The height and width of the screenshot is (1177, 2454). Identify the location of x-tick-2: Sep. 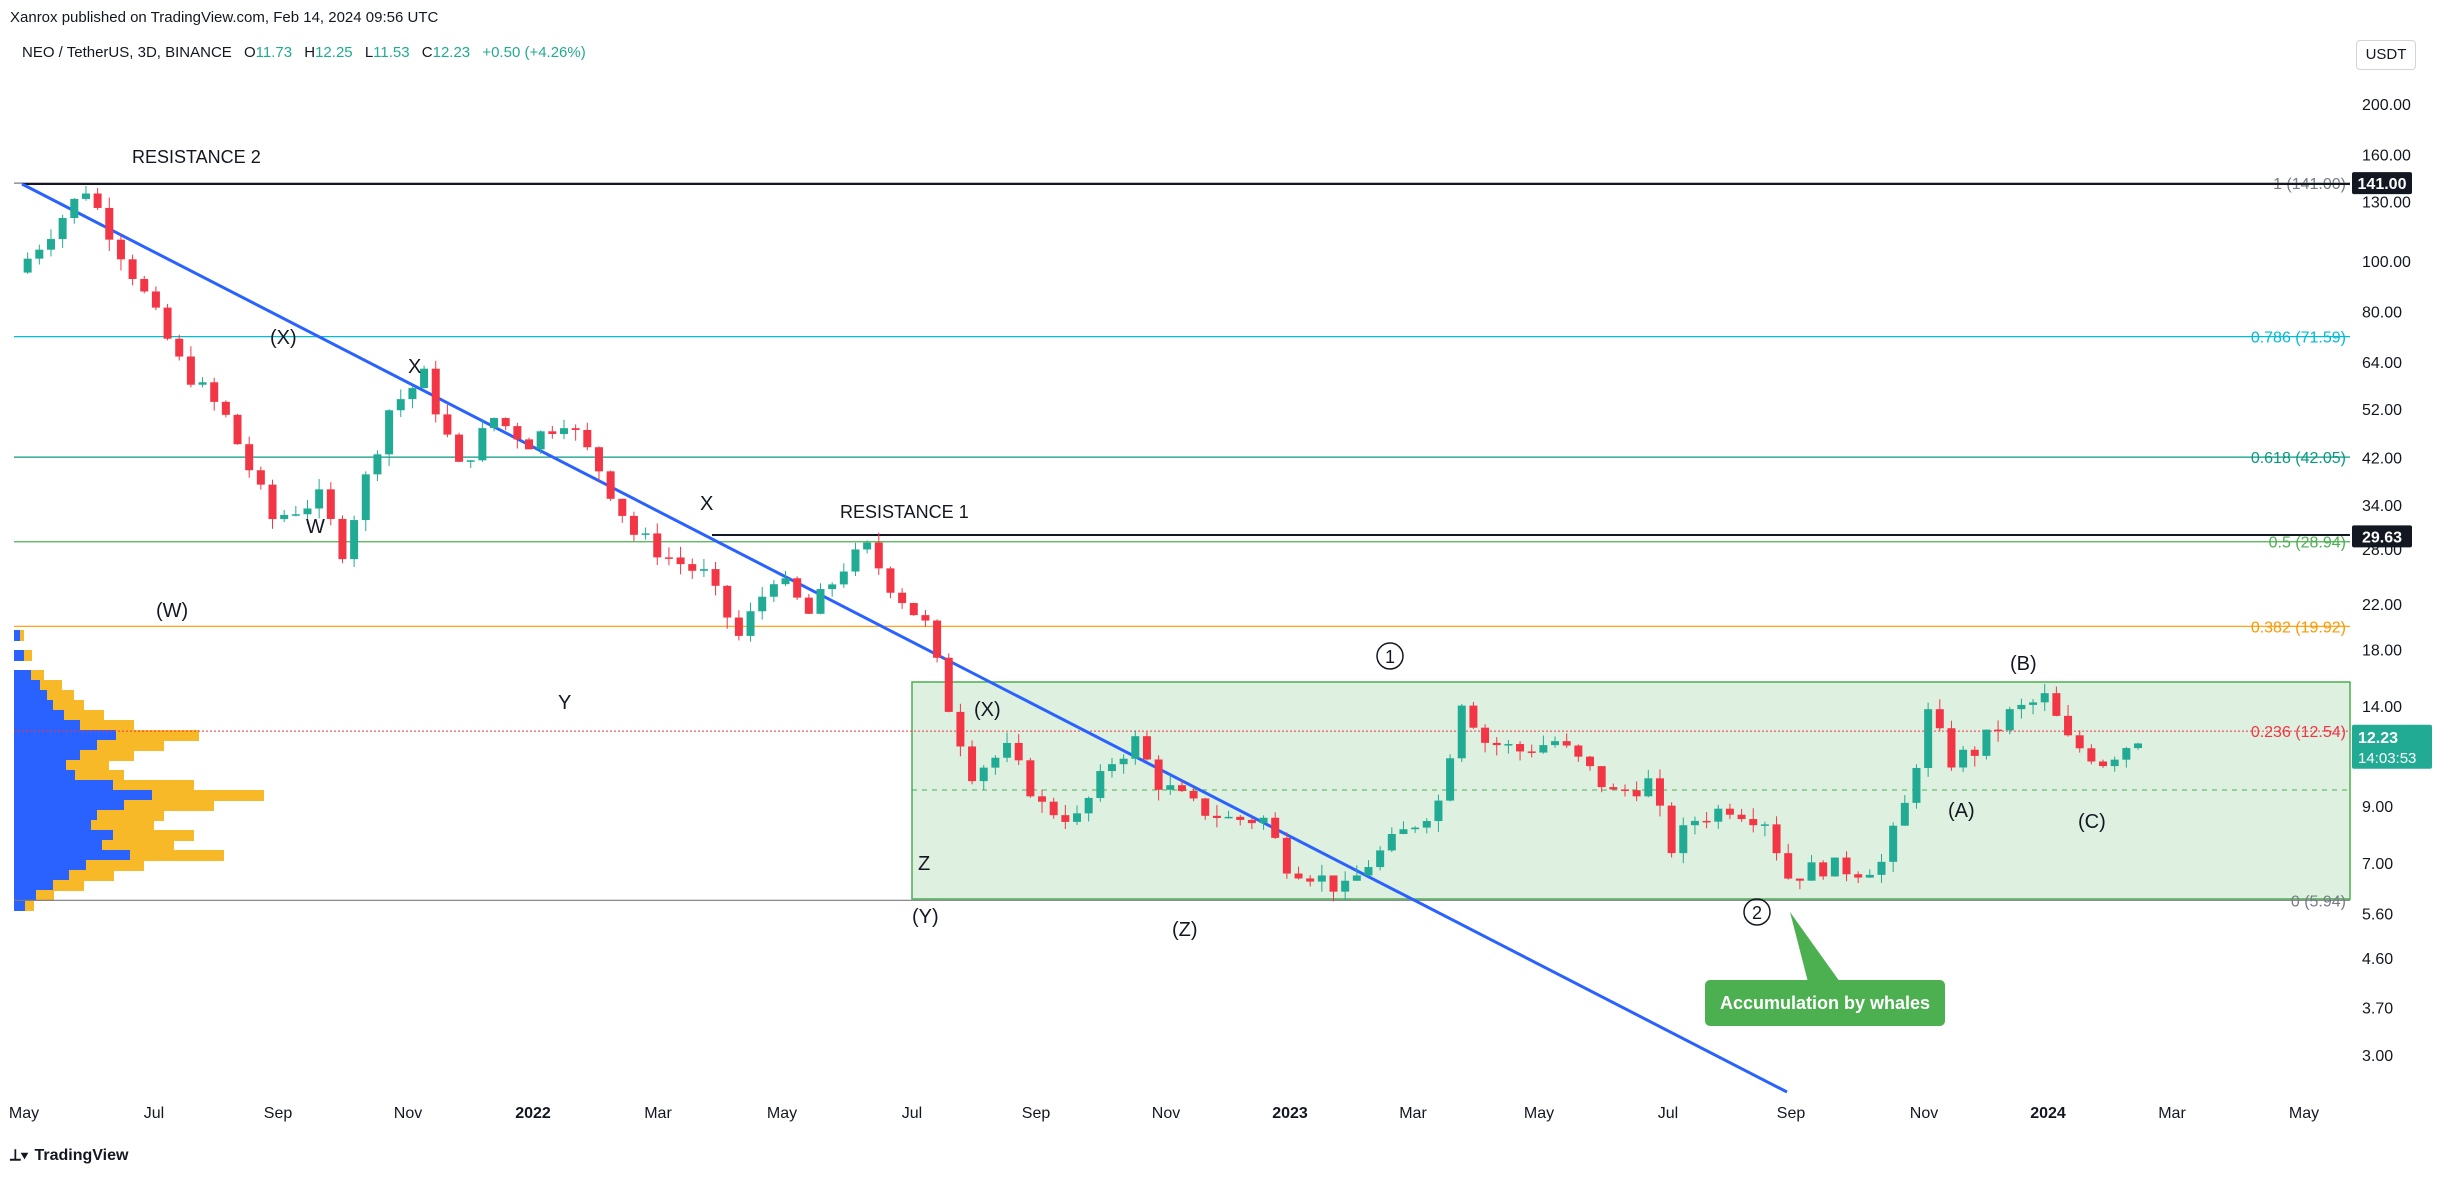
(278, 1113).